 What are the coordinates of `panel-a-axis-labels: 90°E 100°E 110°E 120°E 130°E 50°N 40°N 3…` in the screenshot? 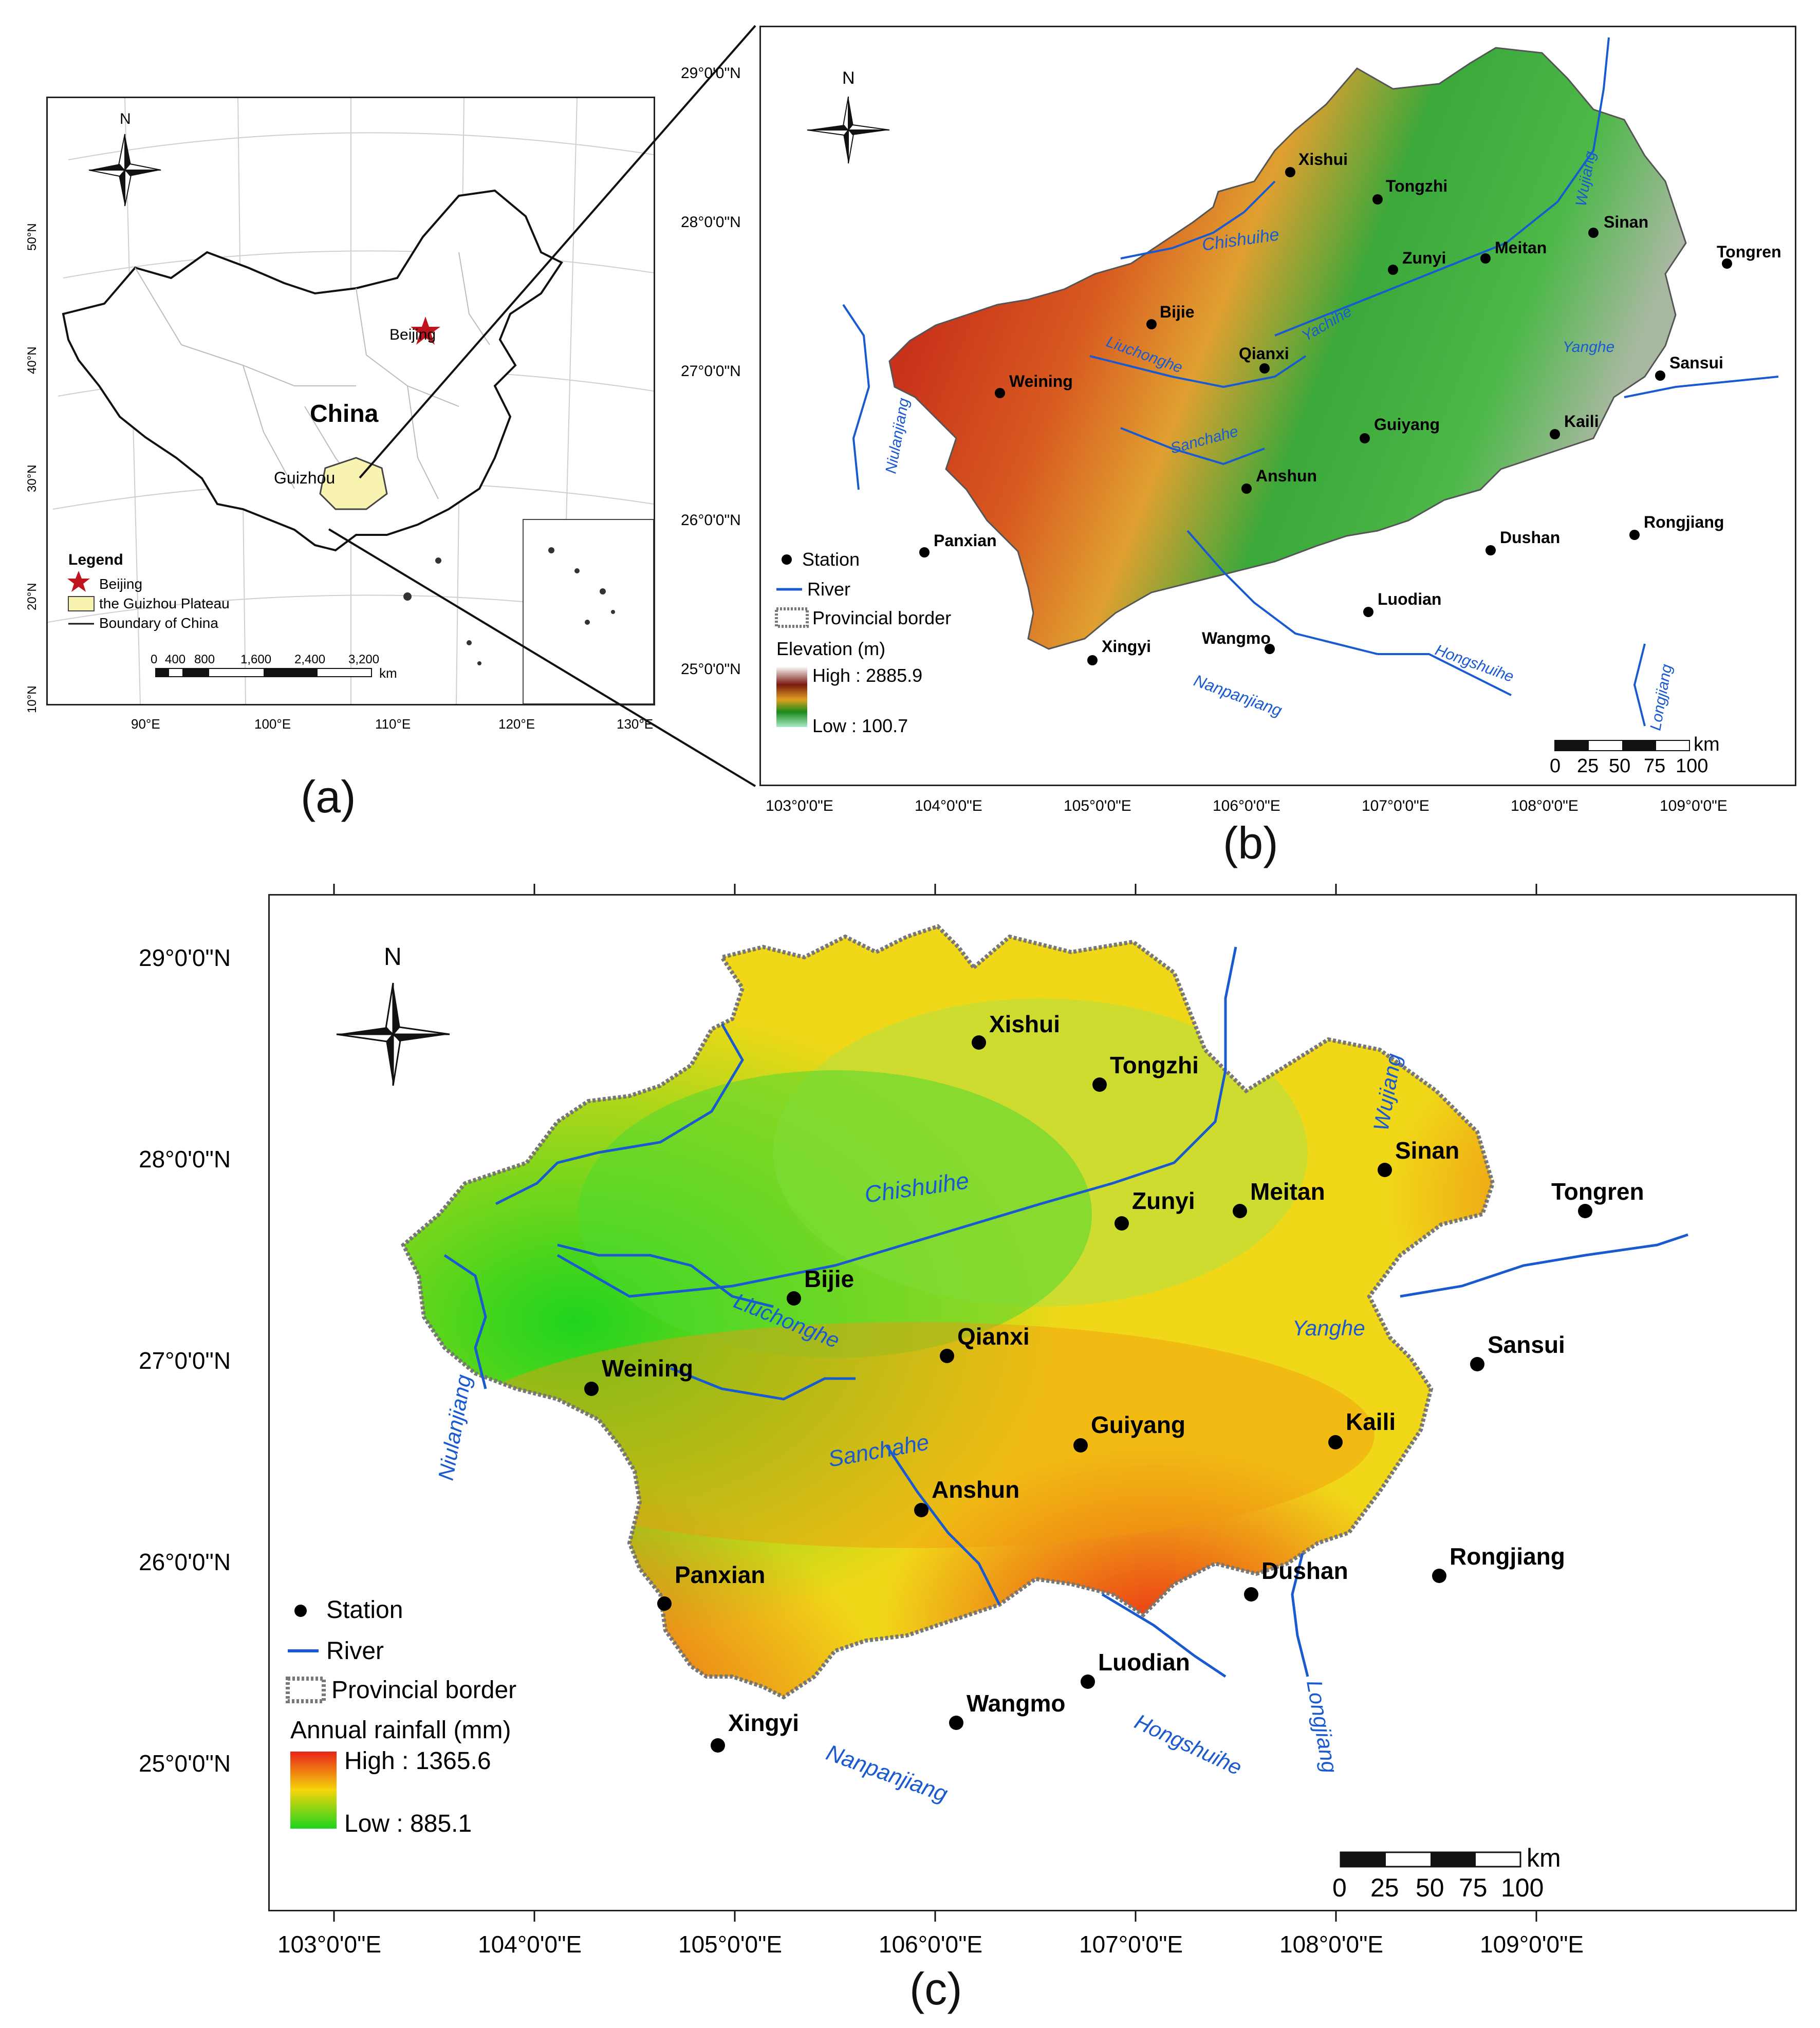 It's located at (339, 478).